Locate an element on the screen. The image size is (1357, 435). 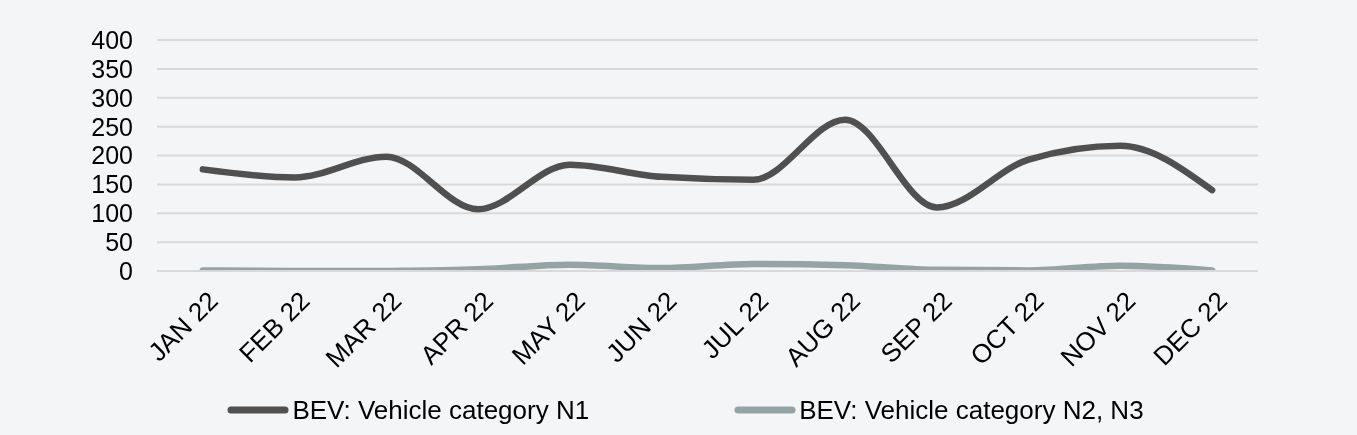
x-tick-label: SEP 22 is located at coordinates (916, 327).